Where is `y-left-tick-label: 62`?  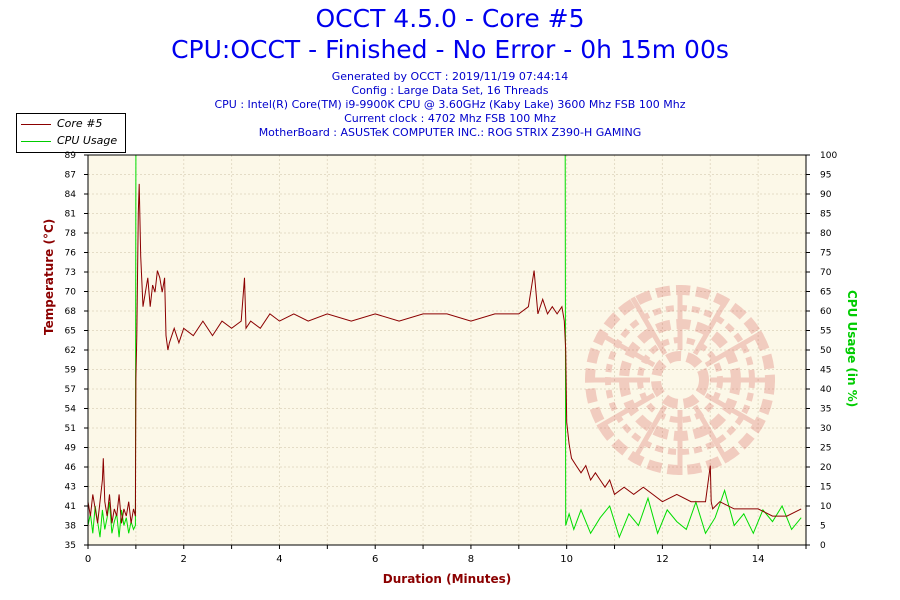
y-left-tick-label: 62 is located at coordinates (70, 351).